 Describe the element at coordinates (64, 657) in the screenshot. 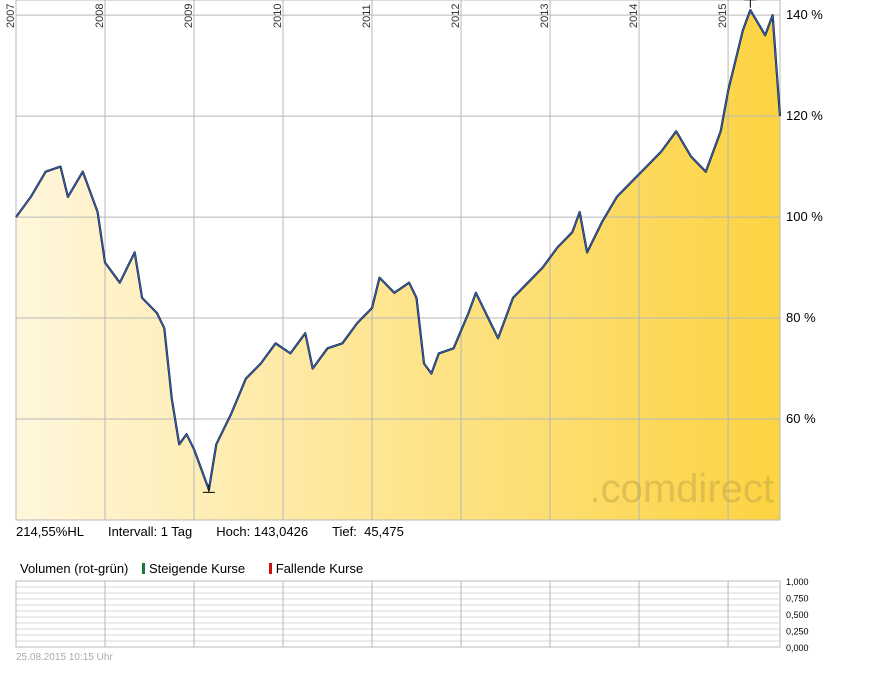

I see `timestamp: 25.08.2015 10:15 Uhr` at that location.